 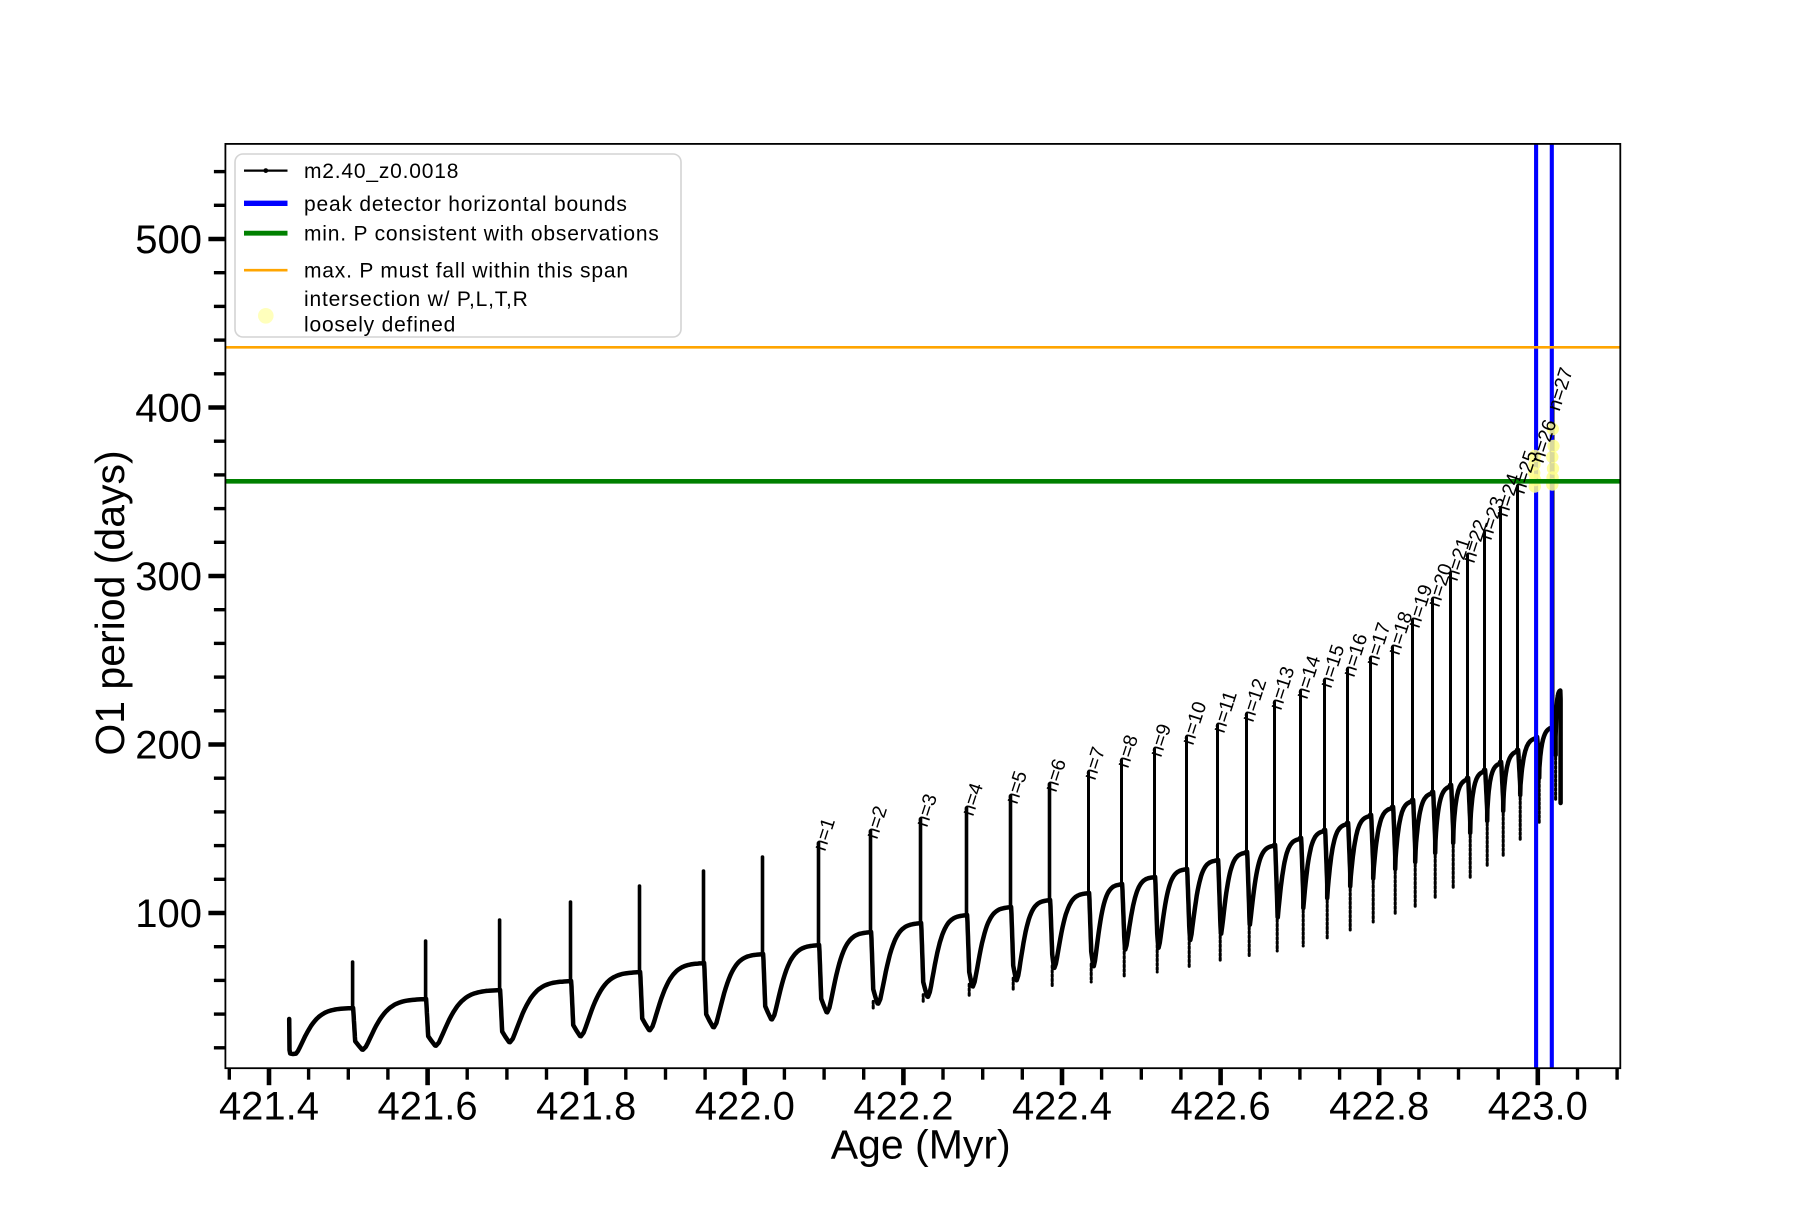 What do you see at coordinates (168, 914) in the screenshot?
I see `svg-text: 100` at bounding box center [168, 914].